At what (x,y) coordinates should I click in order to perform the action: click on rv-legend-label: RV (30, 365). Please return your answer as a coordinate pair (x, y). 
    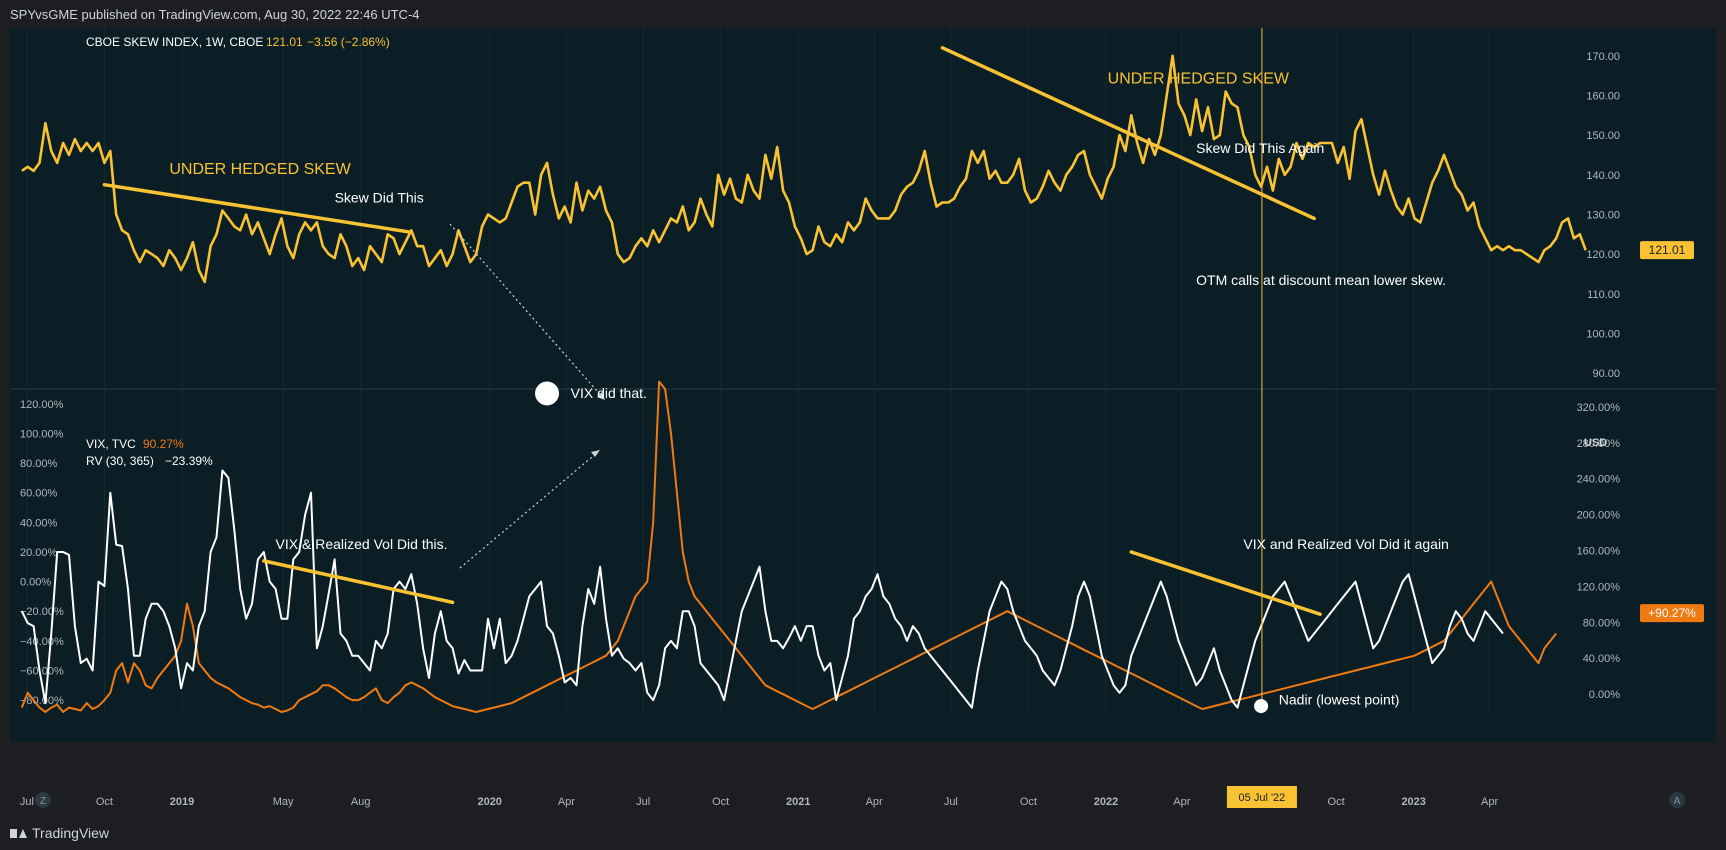
    Looking at the image, I should click on (120, 461).